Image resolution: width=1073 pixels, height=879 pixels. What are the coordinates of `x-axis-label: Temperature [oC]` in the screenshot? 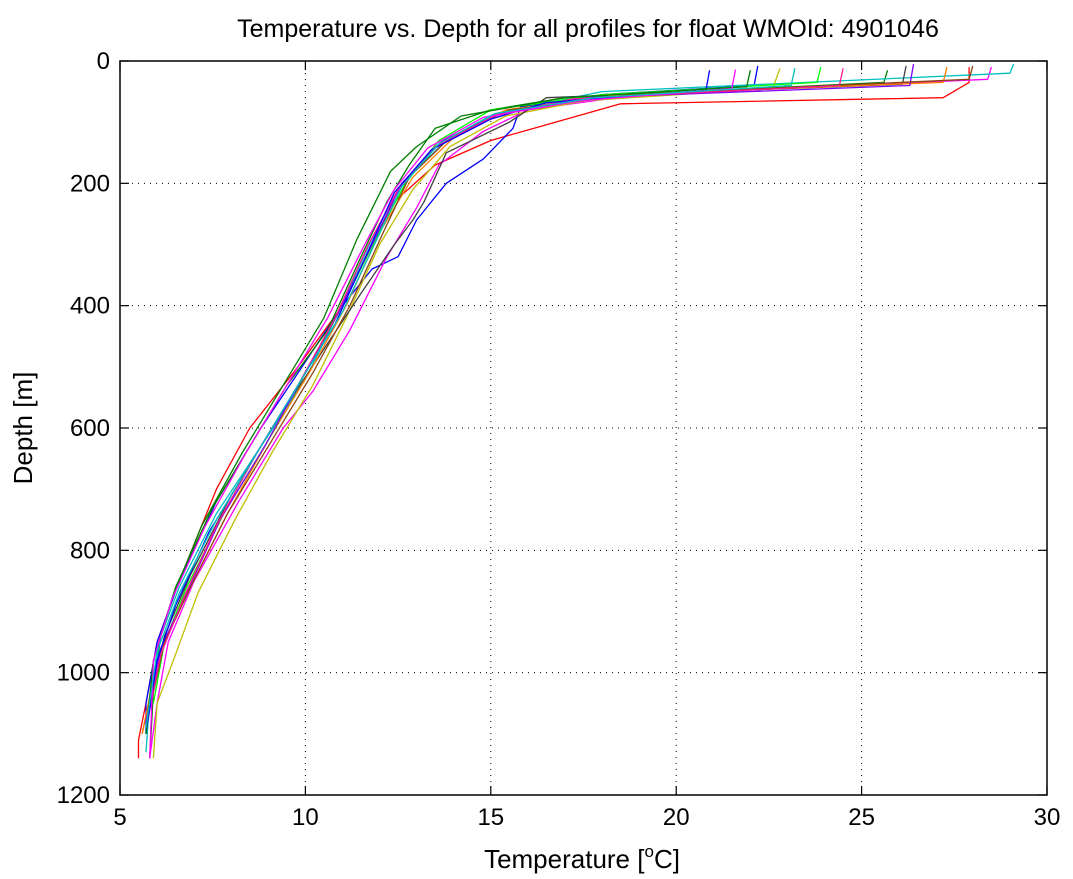 It's located at (582, 858).